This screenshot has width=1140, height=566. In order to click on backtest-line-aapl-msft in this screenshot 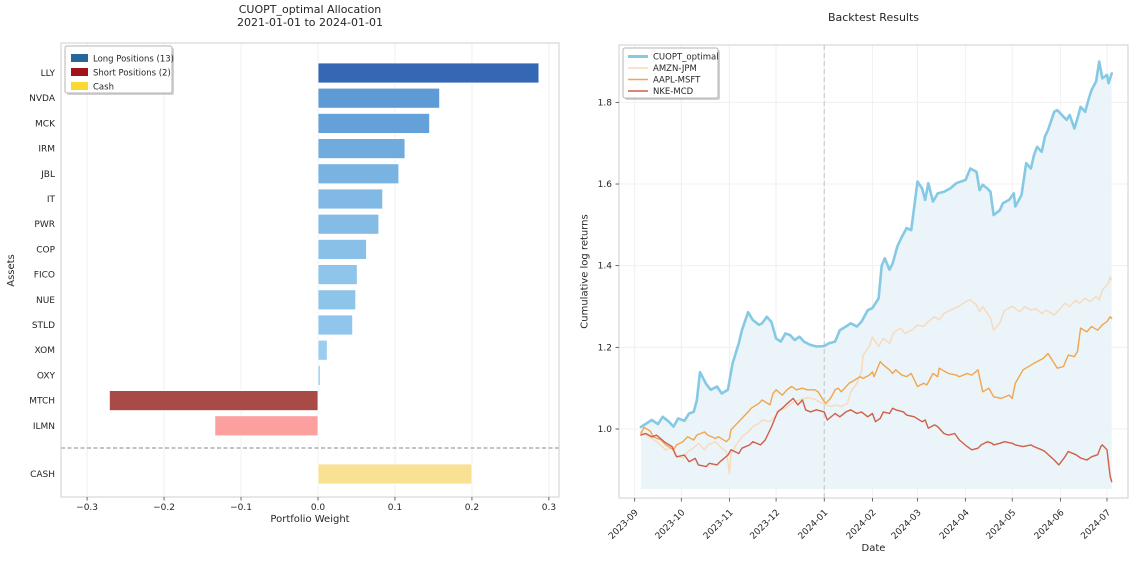, I will do `click(876, 383)`.